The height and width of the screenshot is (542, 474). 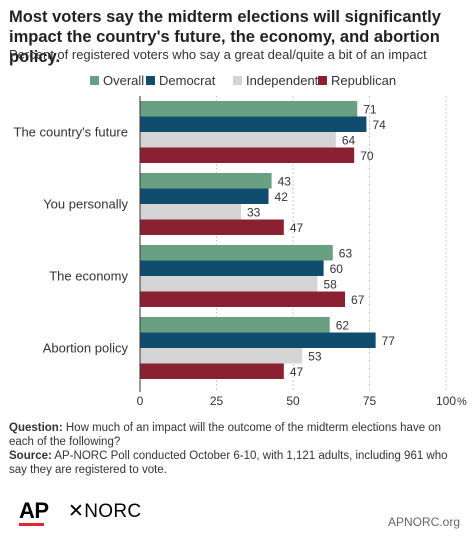 I want to click on category-label: The country's future, so click(x=71, y=132).